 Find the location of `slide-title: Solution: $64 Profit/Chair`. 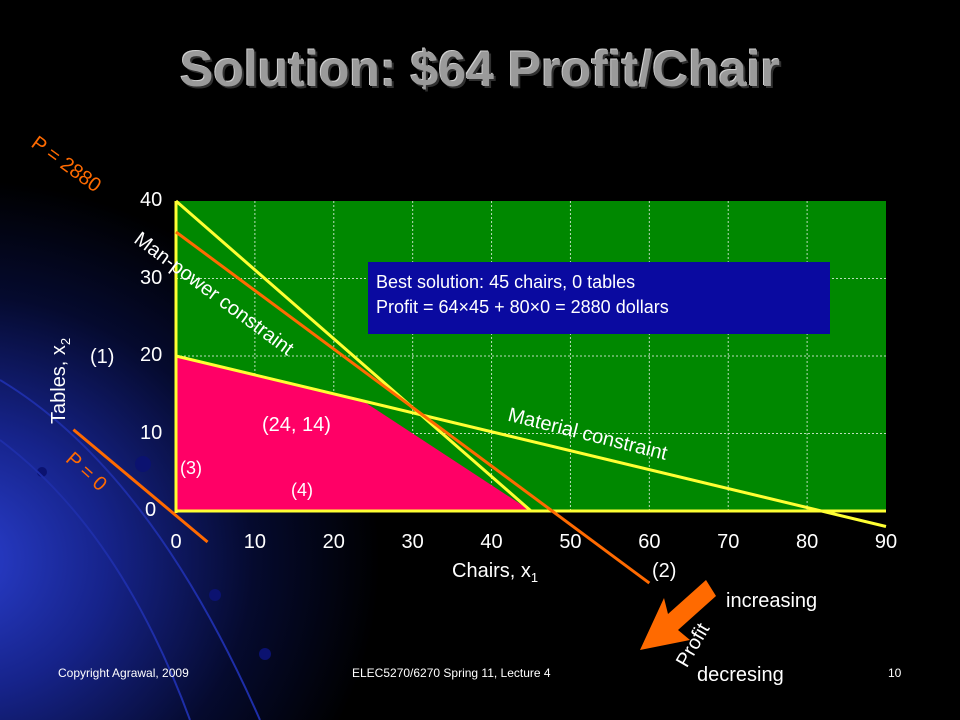

slide-title: Solution: $64 Profit/Chair is located at coordinates (480, 69).